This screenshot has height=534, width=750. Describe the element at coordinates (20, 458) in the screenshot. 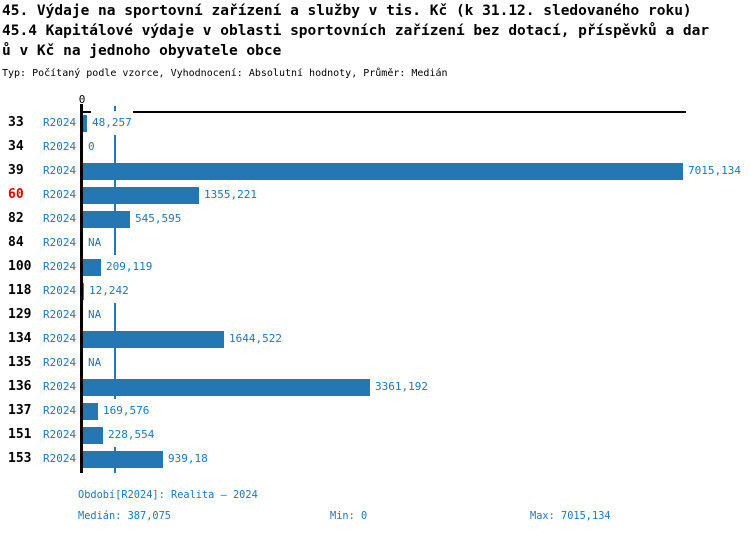

I see `row-id-label: 153` at that location.